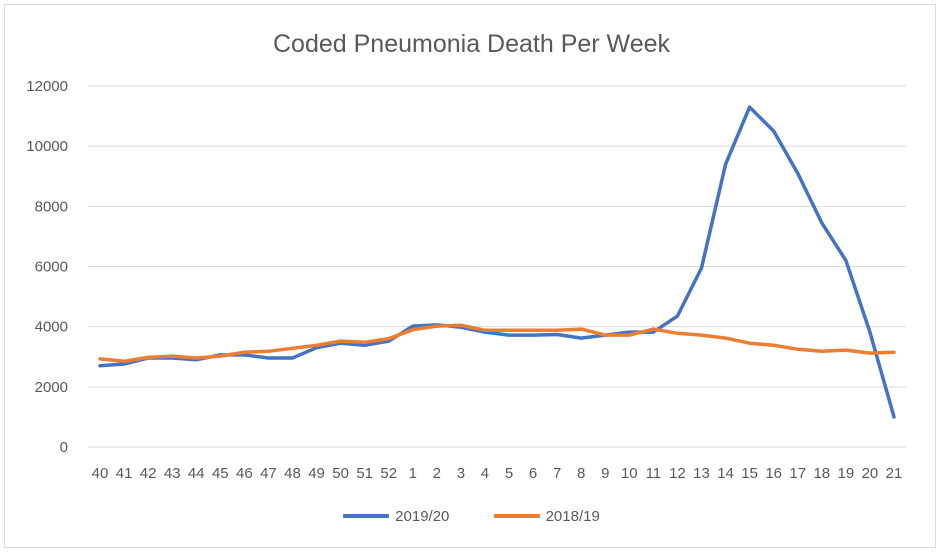 Image resolution: width=943 pixels, height=557 pixels. What do you see at coordinates (894, 473) in the screenshot?
I see `x-tick-label: 21` at bounding box center [894, 473].